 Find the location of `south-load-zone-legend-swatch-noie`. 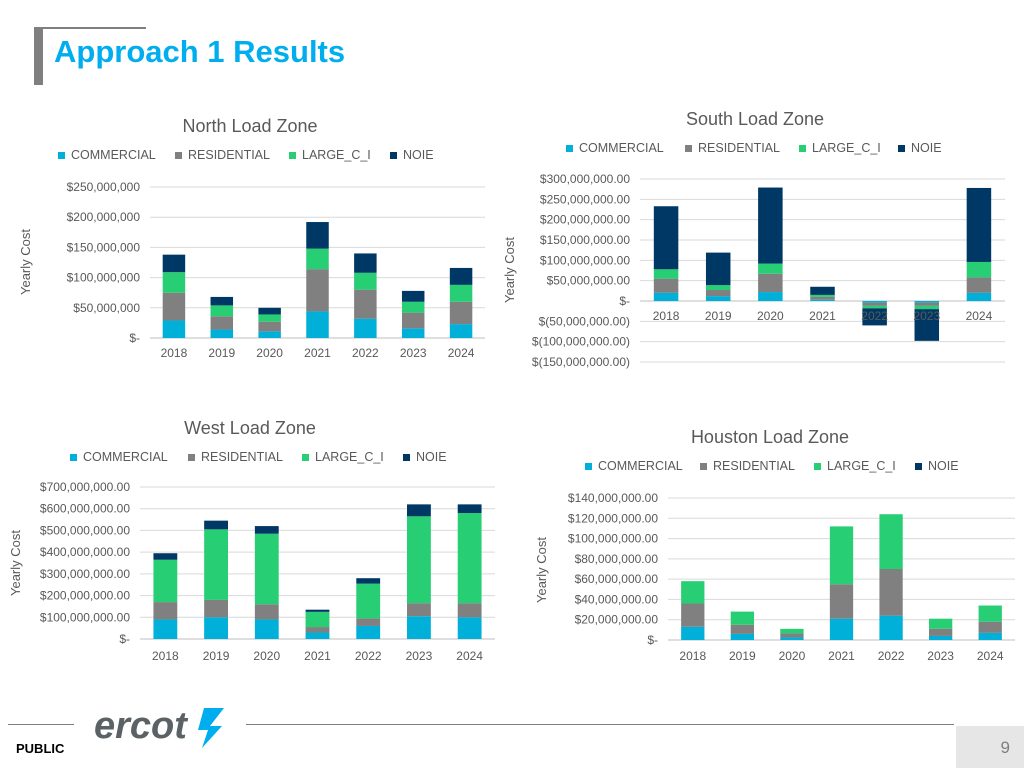

south-load-zone-legend-swatch-noie is located at coordinates (901, 148).